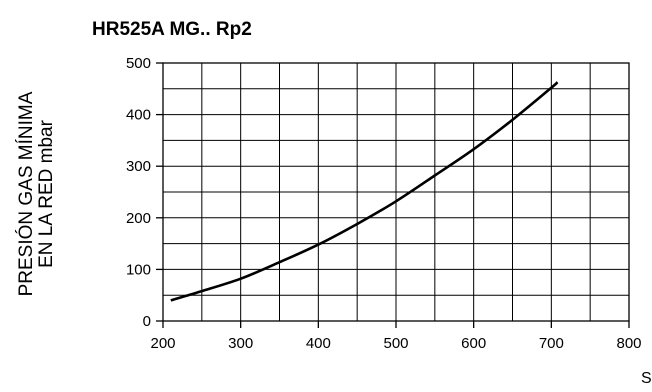 The height and width of the screenshot is (392, 652). Describe the element at coordinates (628, 343) in the screenshot. I see `x-tick-label: 800` at that location.